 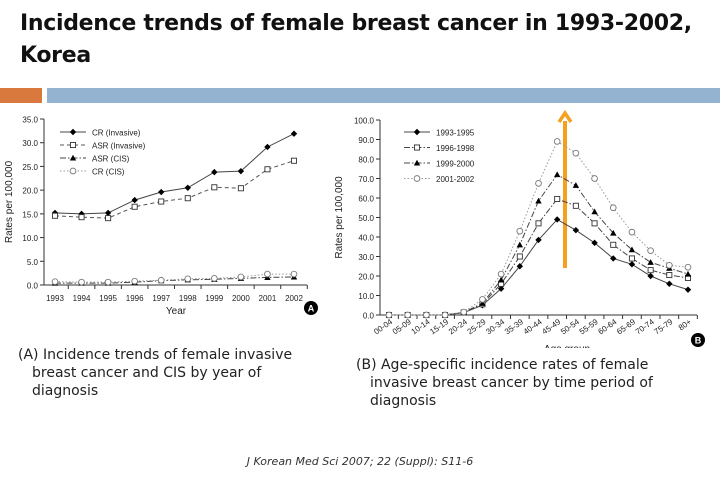 What do you see at coordinates (607, 326) in the screenshot?
I see `x-tick-label: 60-64` at bounding box center [607, 326].